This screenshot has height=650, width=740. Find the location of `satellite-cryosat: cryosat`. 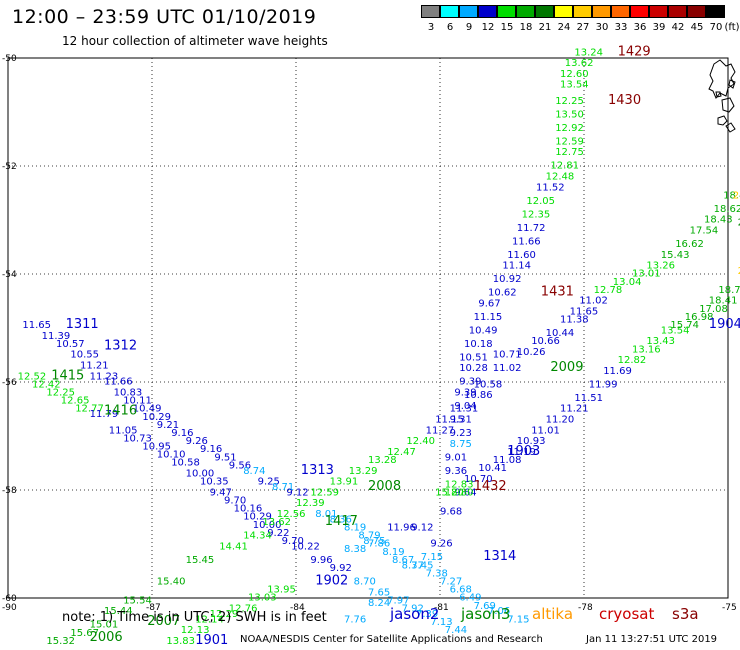

satellite-cryosat: cryosat is located at coordinates (627, 614).